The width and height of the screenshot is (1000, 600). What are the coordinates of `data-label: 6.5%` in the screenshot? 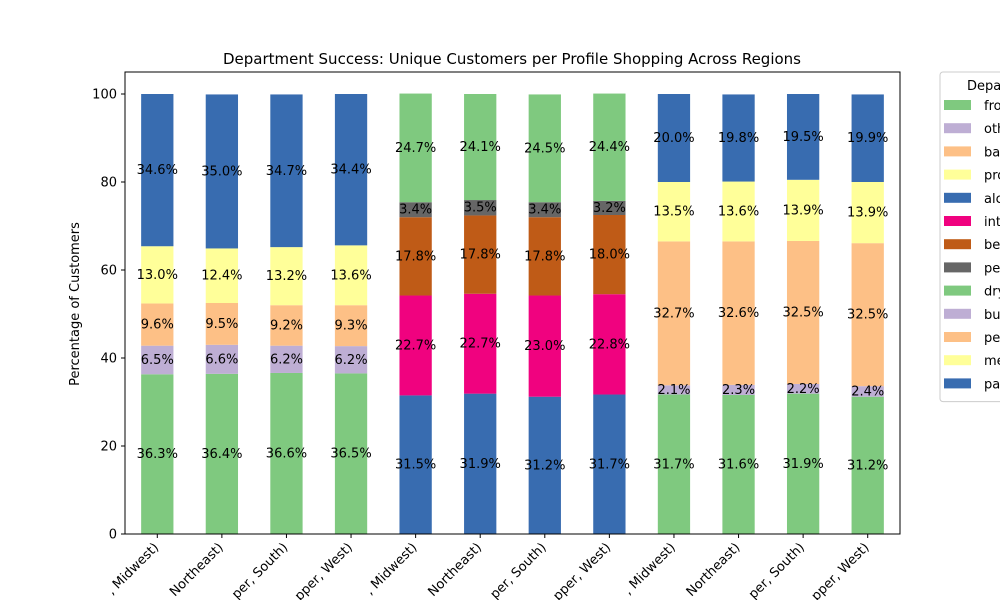 It's located at (157, 360).